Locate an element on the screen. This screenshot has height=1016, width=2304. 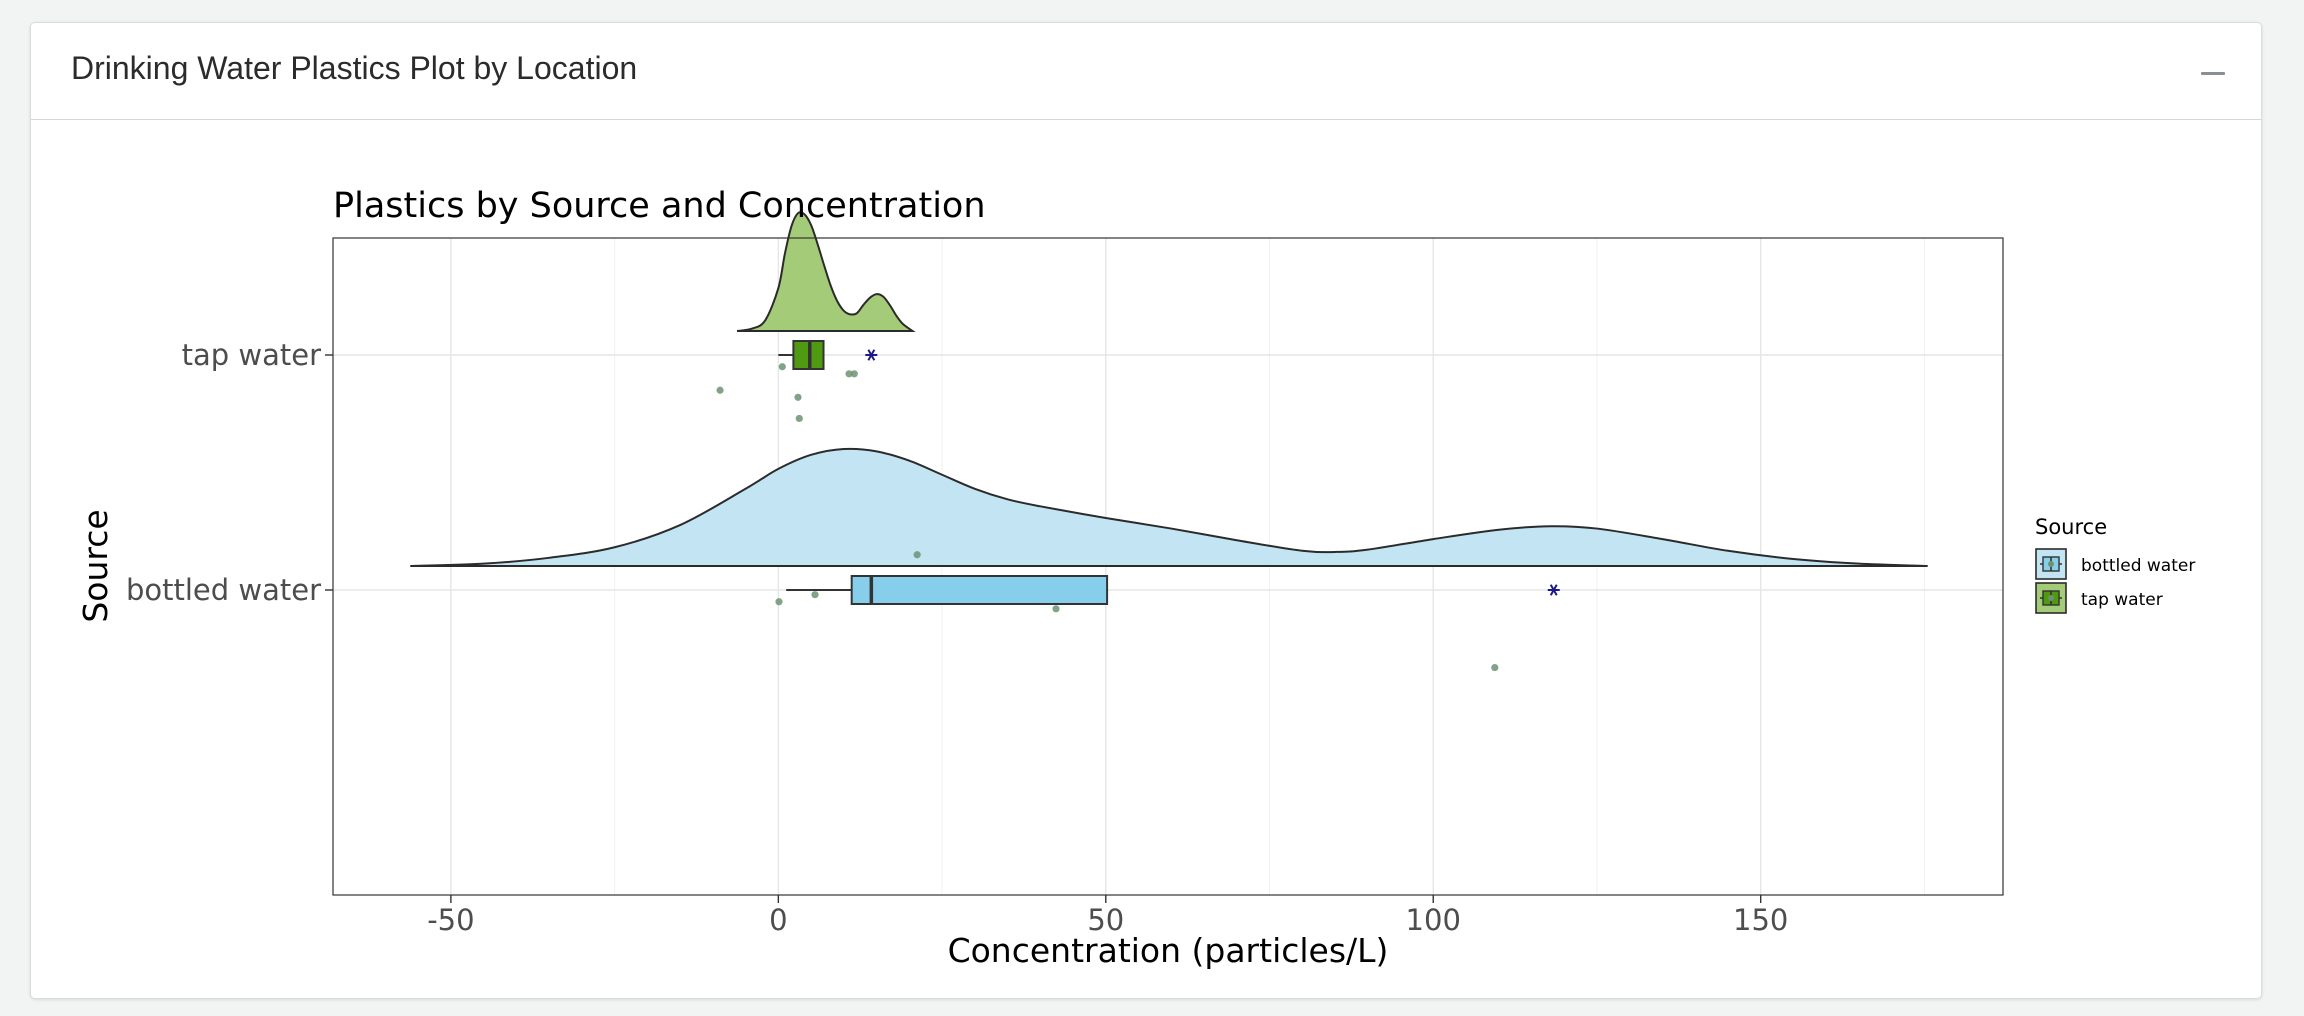
legend-key-tap-water is located at coordinates (2051, 598).